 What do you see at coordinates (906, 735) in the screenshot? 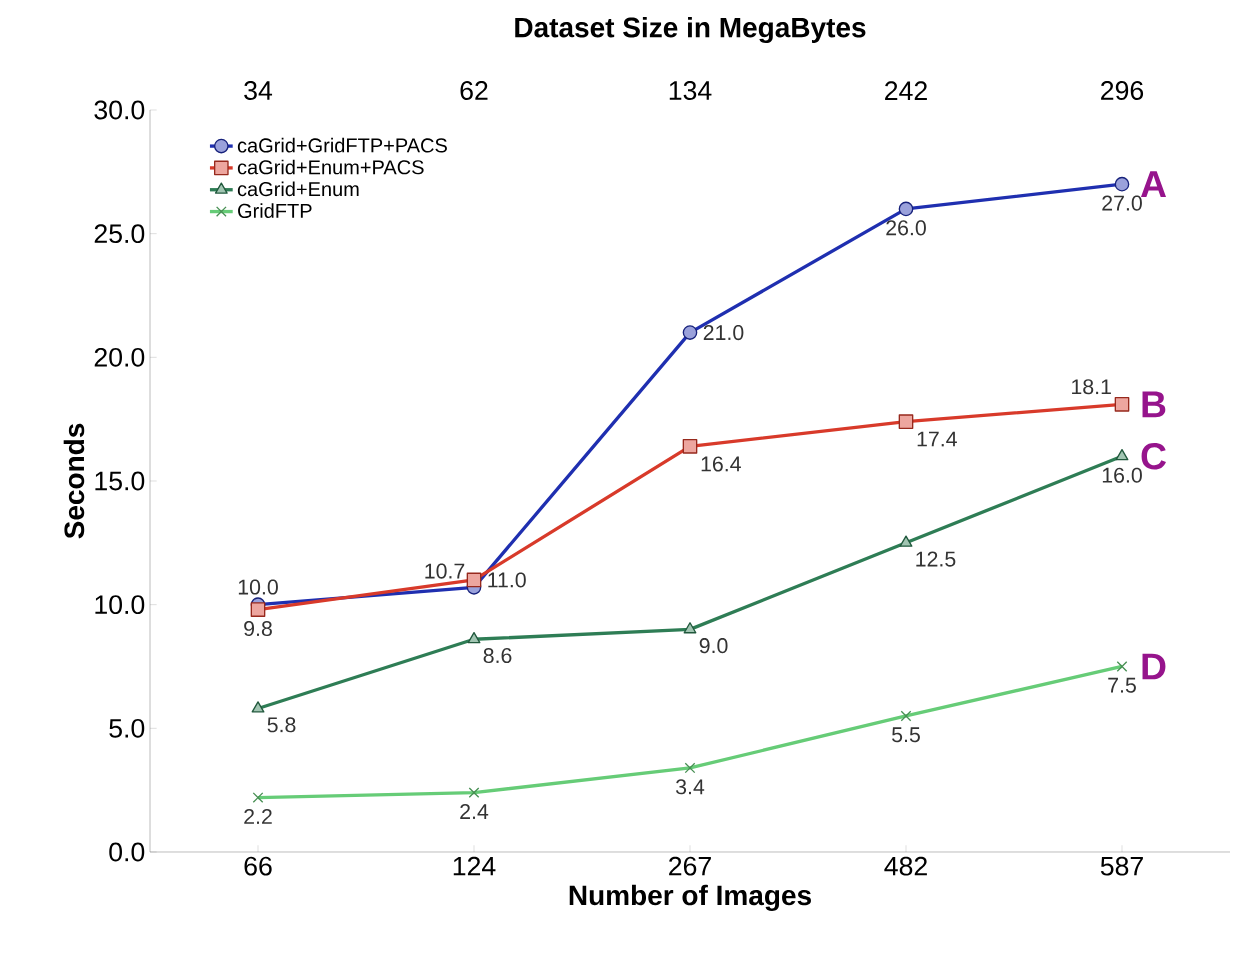
I see `data-label: 5.5` at bounding box center [906, 735].